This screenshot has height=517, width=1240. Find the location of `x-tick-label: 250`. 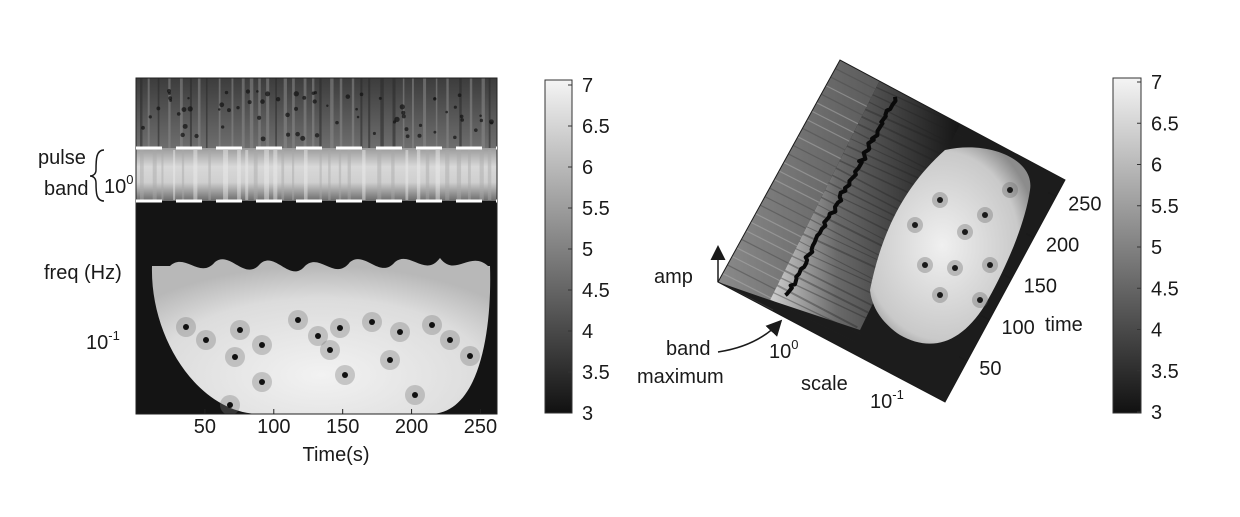

x-tick-label: 250 is located at coordinates (480, 427).